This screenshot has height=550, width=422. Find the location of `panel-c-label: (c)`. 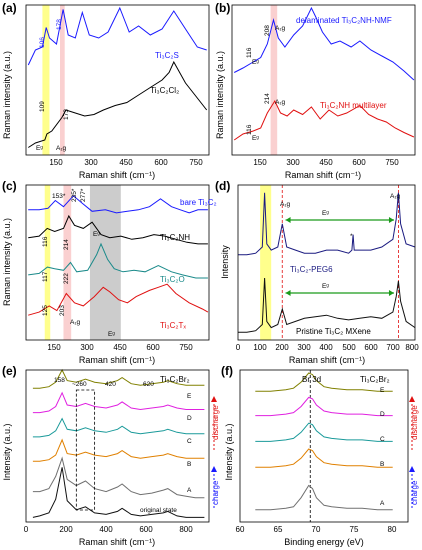

panel-c-label: (c) is located at coordinates (9, 186).